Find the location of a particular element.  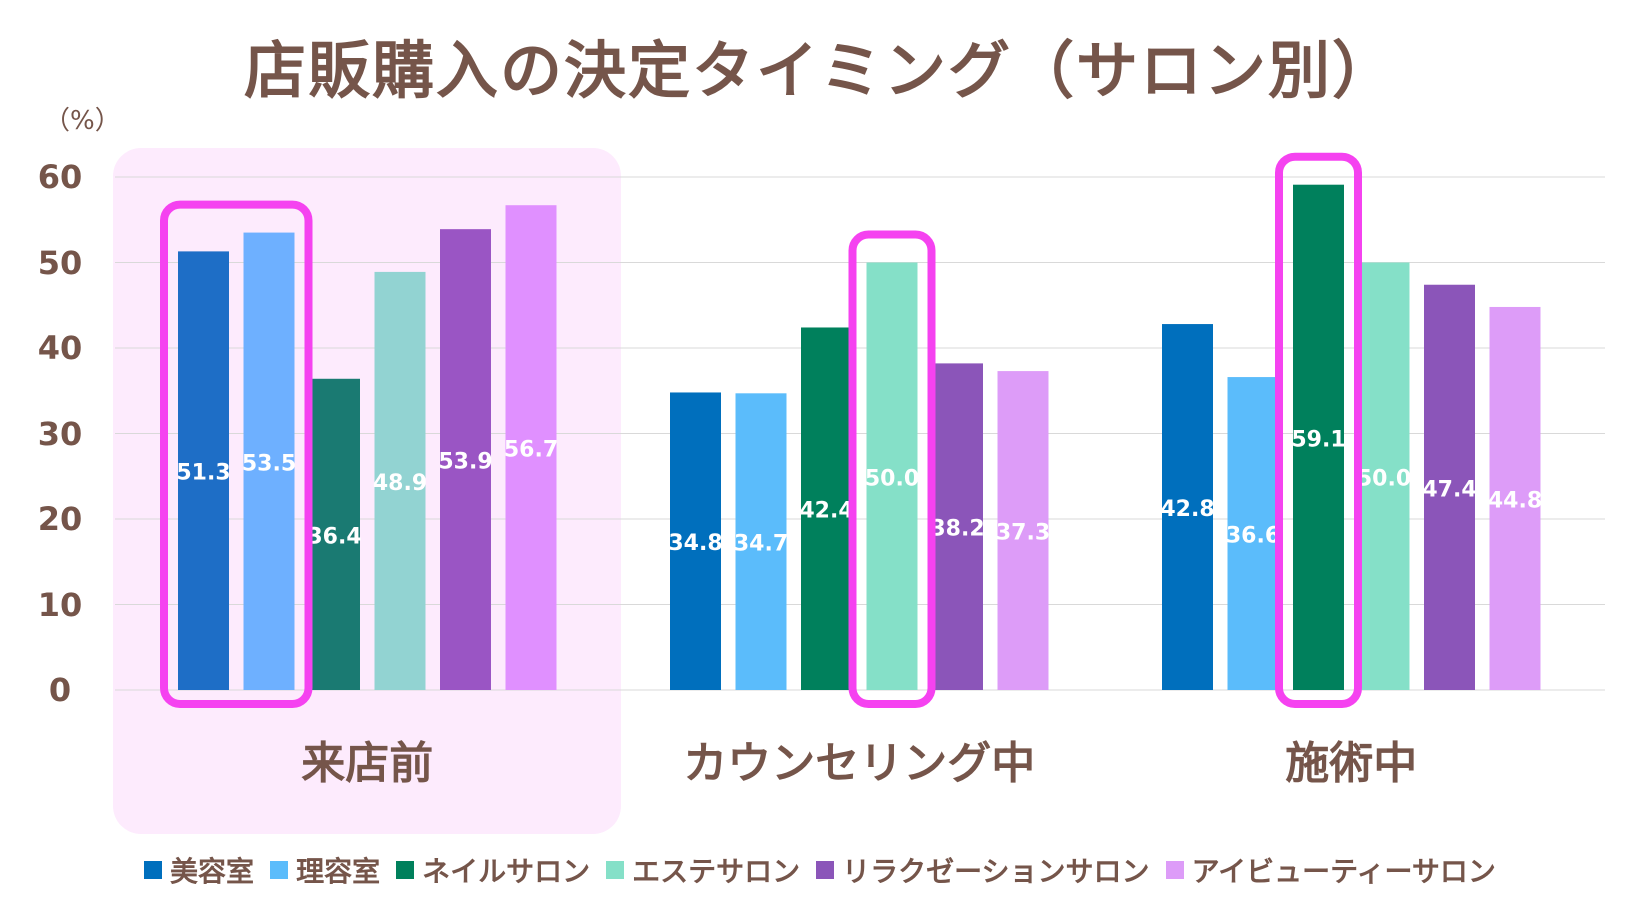

legend-label: エステサロン is located at coordinates (716, 871).